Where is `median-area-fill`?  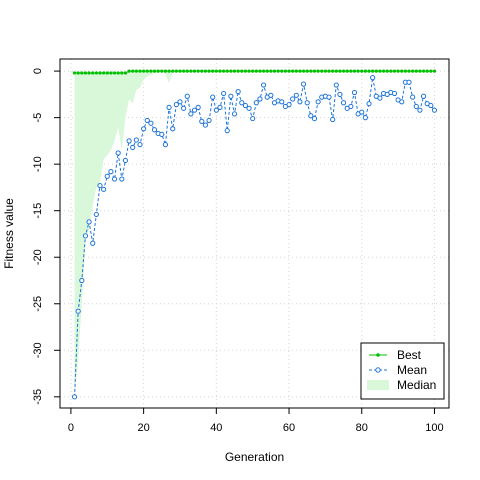 median-area-fill is located at coordinates (127, 234).